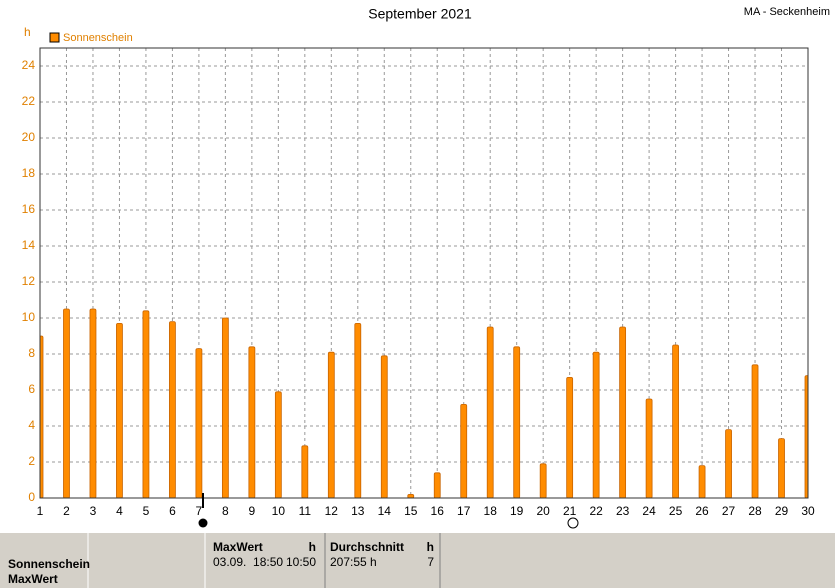  What do you see at coordinates (66, 511) in the screenshot?
I see `x-tick-label: 2` at bounding box center [66, 511].